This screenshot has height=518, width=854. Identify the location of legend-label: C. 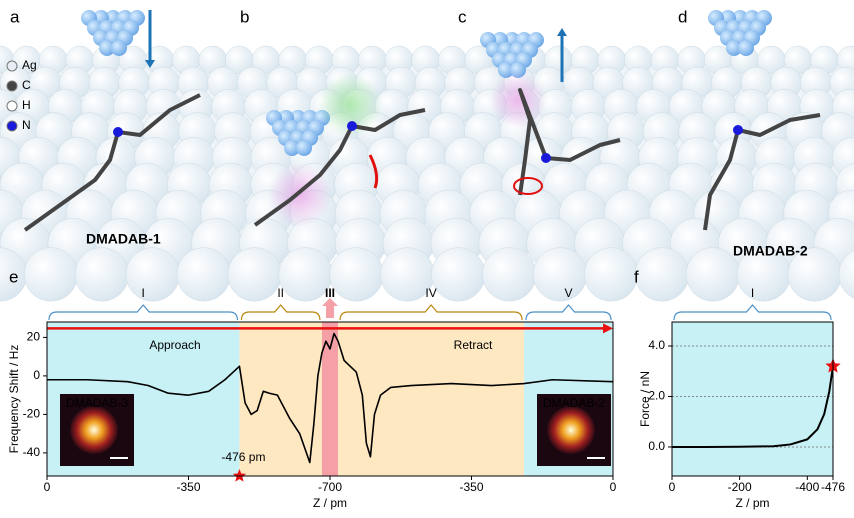
(26, 85).